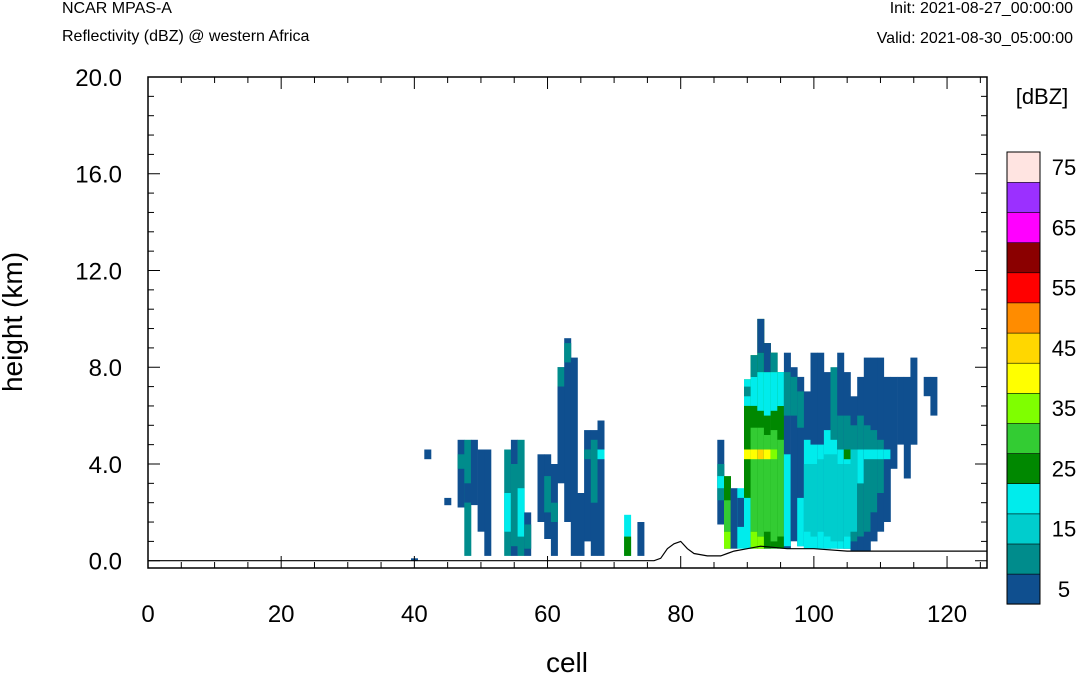  What do you see at coordinates (1064, 408) in the screenshot?
I see `colorbar-label: 35` at bounding box center [1064, 408].